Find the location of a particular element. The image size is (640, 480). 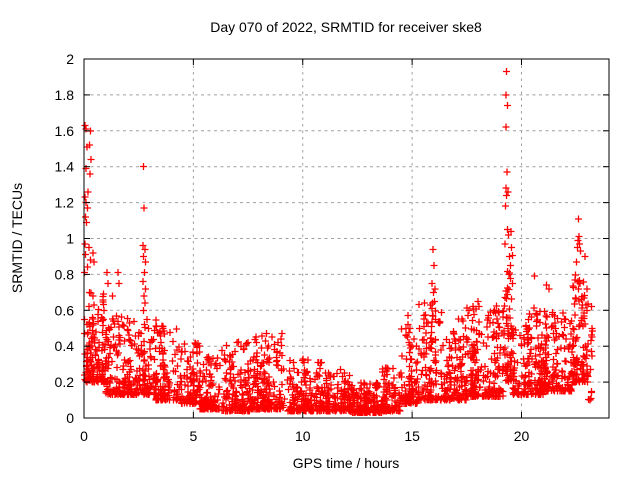

y-tick-label: 1 is located at coordinates (70, 239).